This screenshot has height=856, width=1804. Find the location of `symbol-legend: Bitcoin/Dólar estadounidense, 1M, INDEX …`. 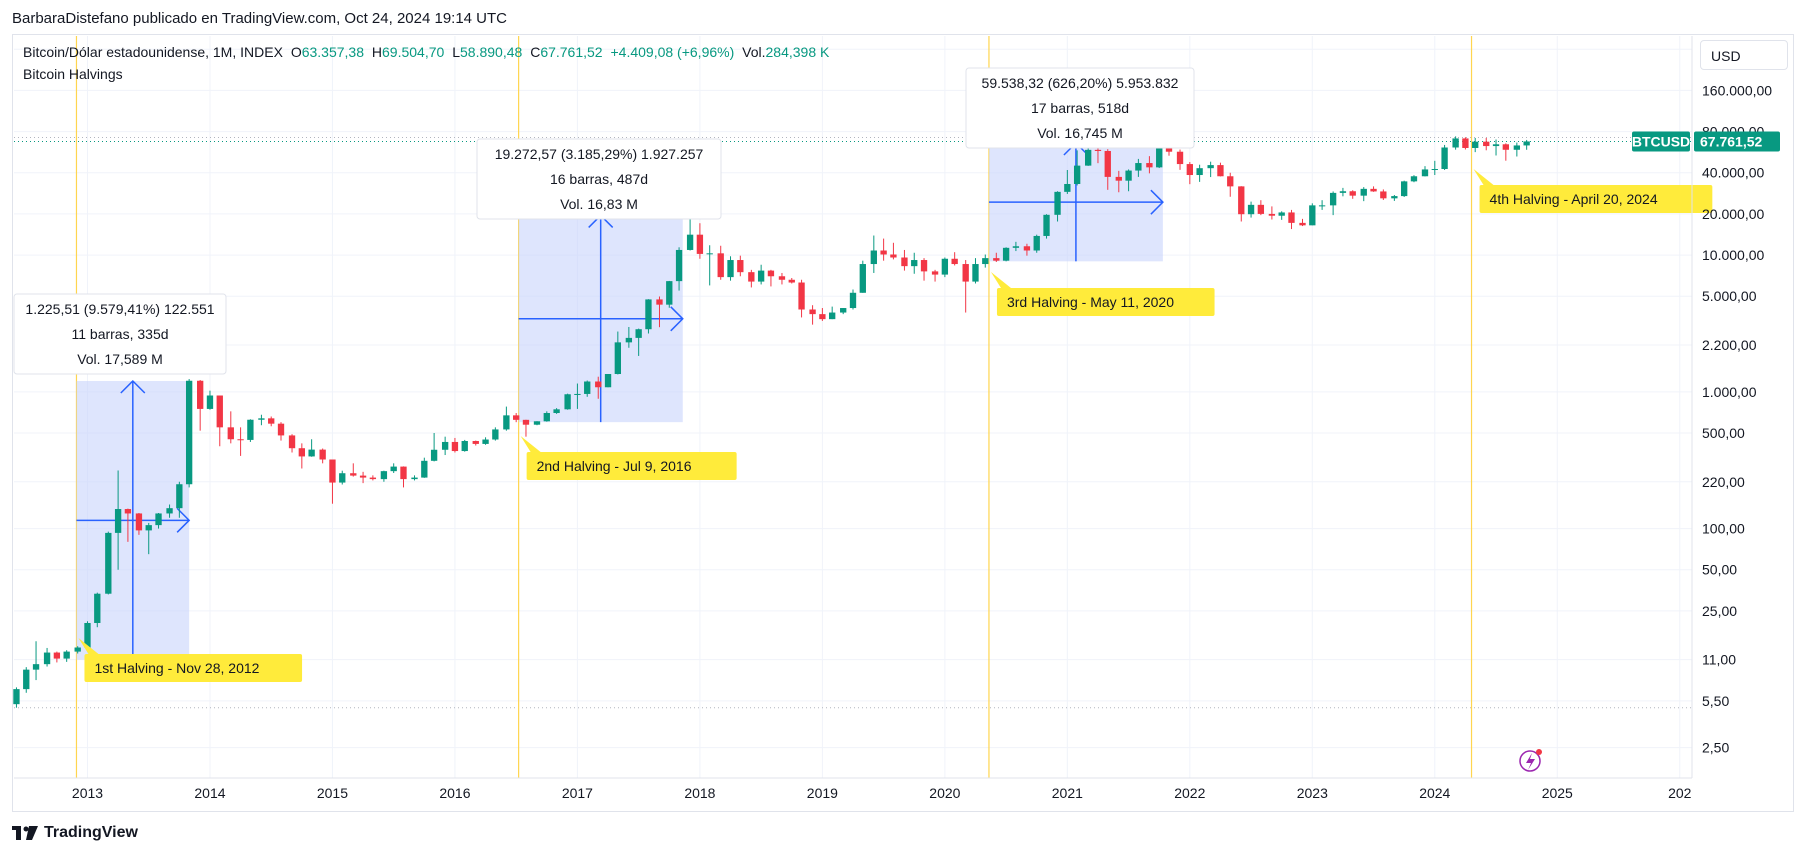

symbol-legend: Bitcoin/Dólar estadounidense, 1M, INDEX … is located at coordinates (428, 52).